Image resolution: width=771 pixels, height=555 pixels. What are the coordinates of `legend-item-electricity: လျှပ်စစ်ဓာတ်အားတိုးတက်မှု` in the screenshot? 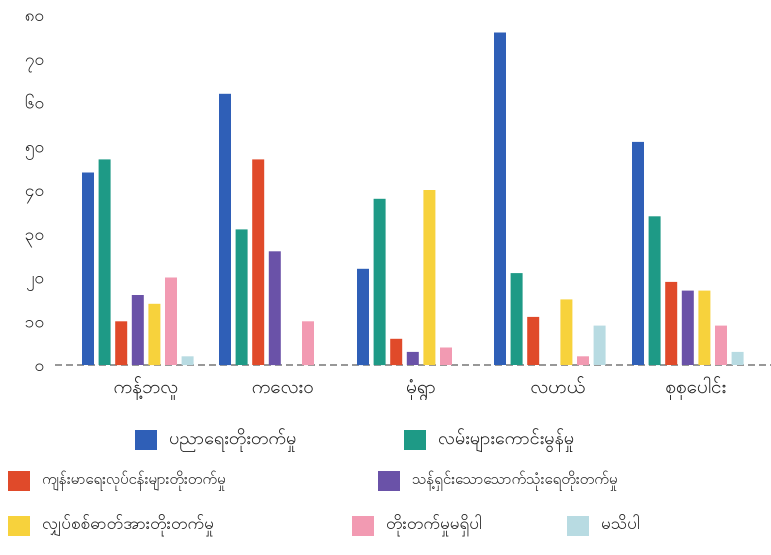 It's located at (111, 525).